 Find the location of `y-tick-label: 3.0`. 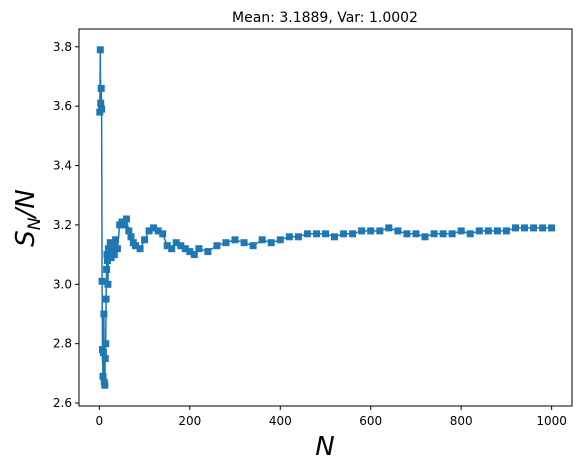

y-tick-label: 3.0 is located at coordinates (62, 284).